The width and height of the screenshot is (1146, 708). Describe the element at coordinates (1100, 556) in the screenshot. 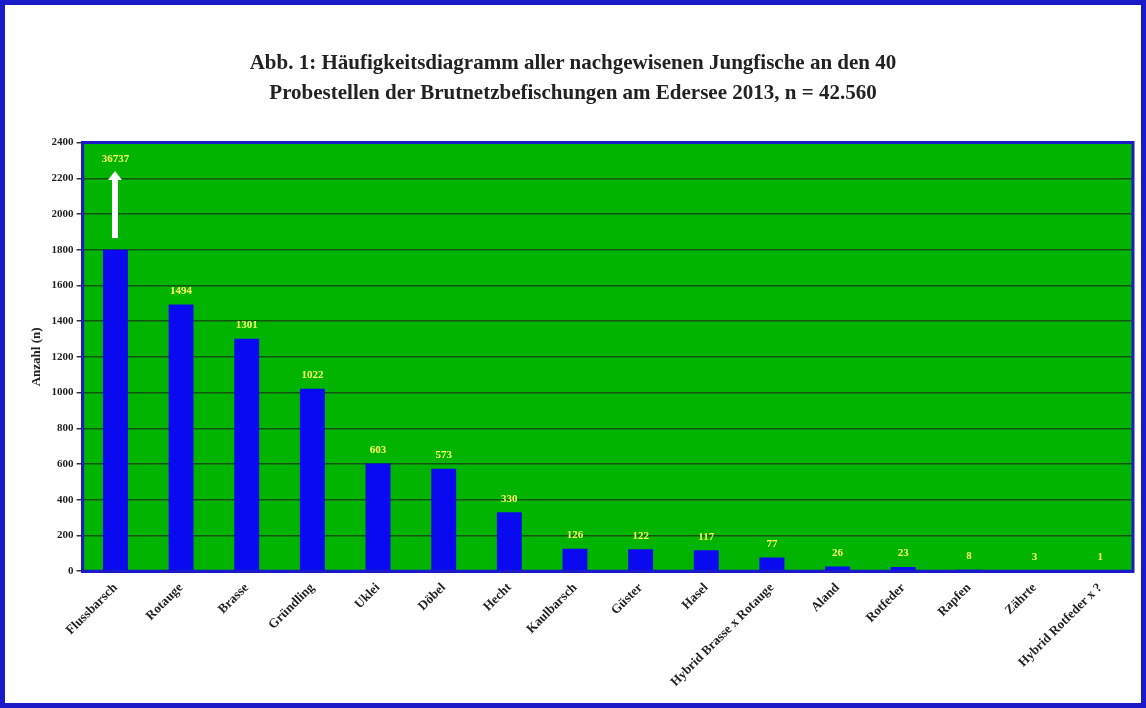

I see `data-label: 1` at that location.